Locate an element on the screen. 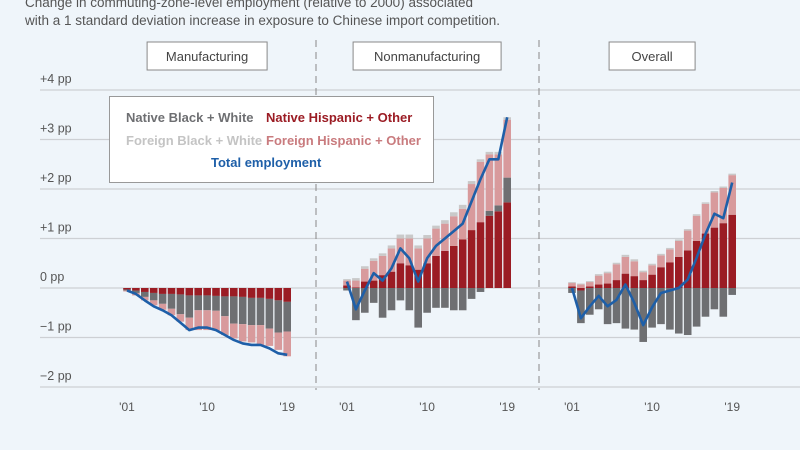  y-tick-label: −2 pp is located at coordinates (56, 376).